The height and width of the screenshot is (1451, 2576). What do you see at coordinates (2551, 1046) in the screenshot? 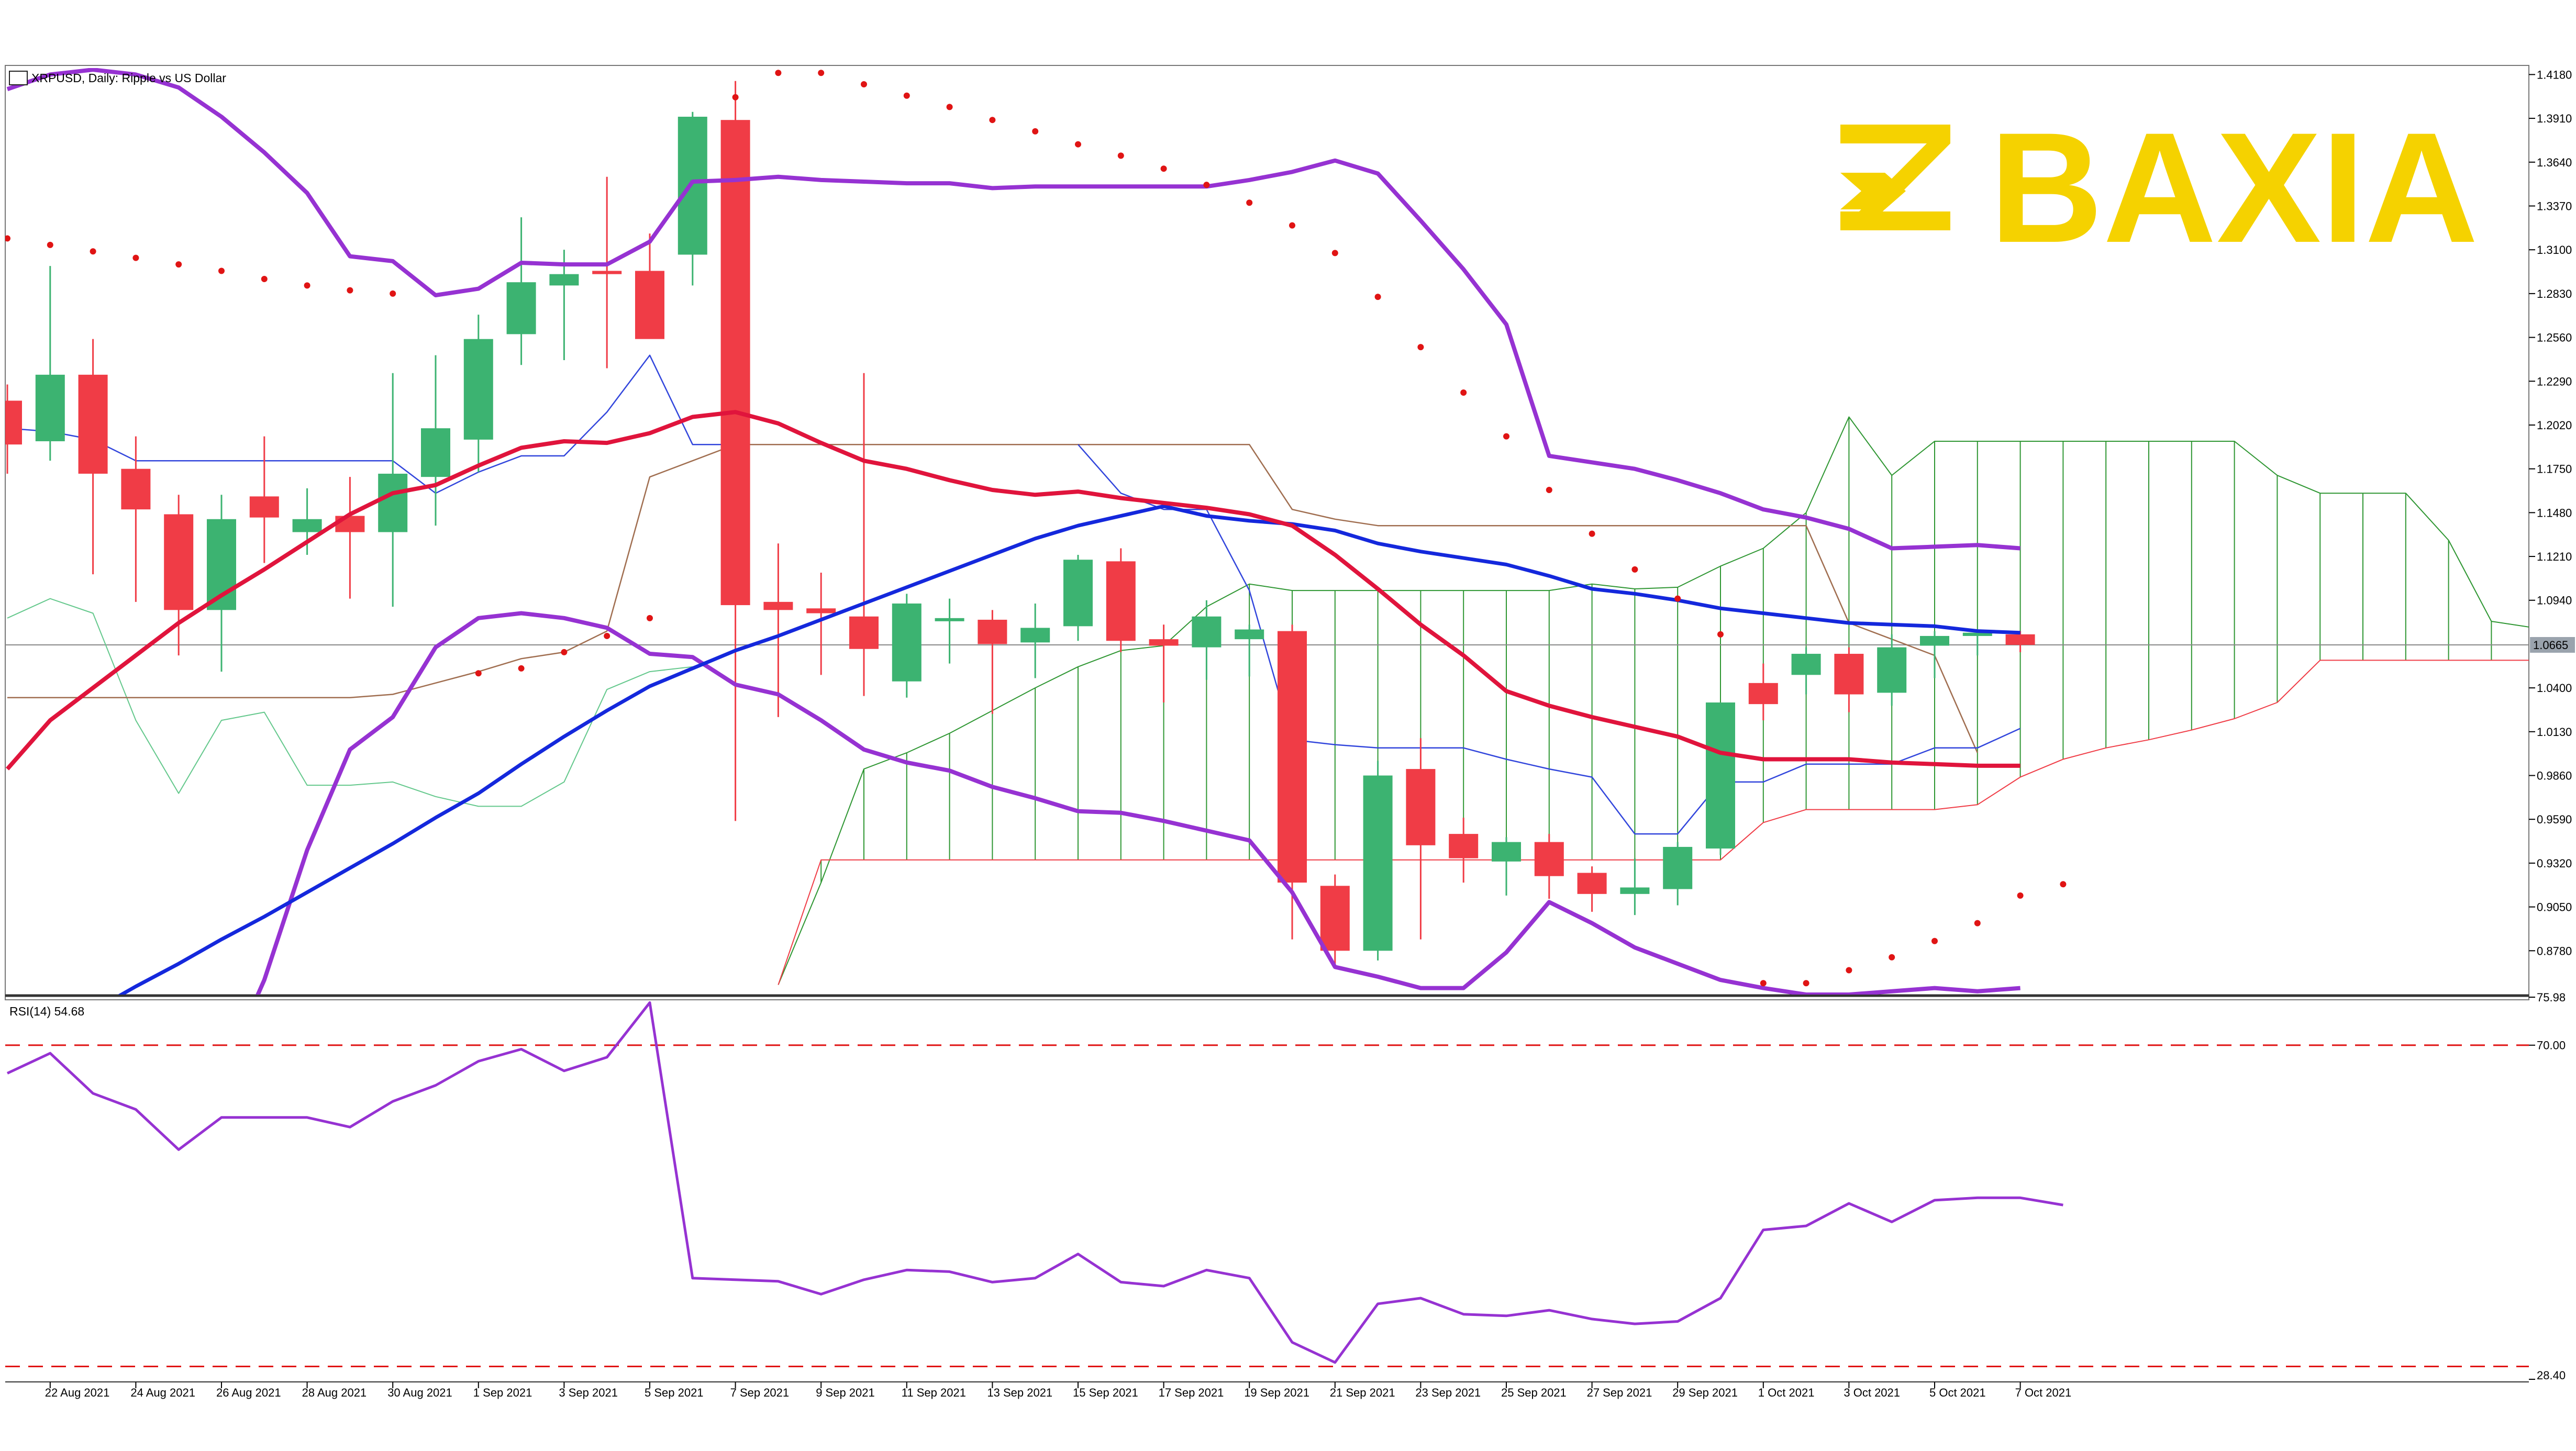
I see `rsi-tick-label: 70.00` at bounding box center [2551, 1046].